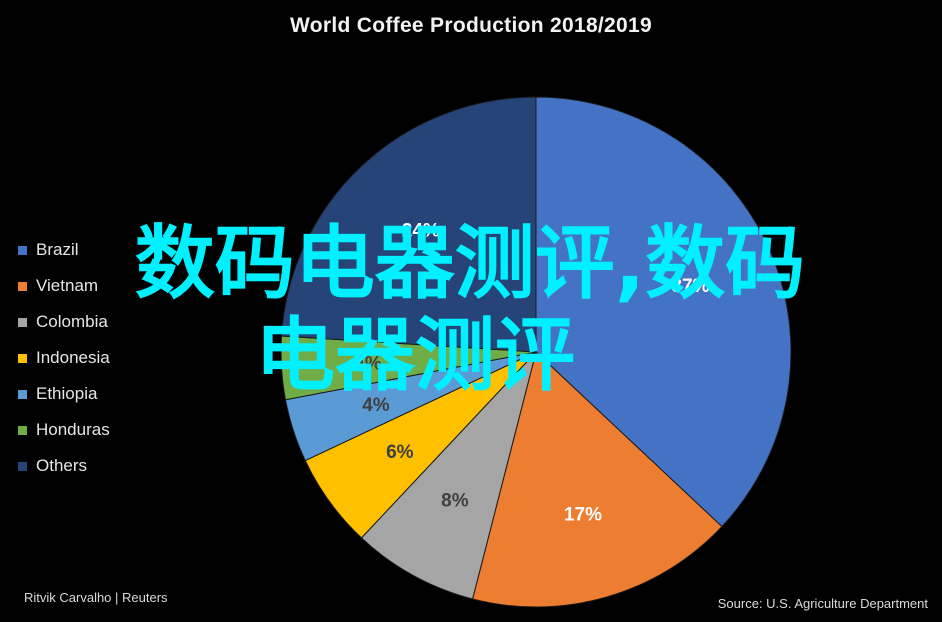 The width and height of the screenshot is (942, 622). What do you see at coordinates (597, 479) in the screenshot?
I see `pie-slice-vietnam` at bounding box center [597, 479].